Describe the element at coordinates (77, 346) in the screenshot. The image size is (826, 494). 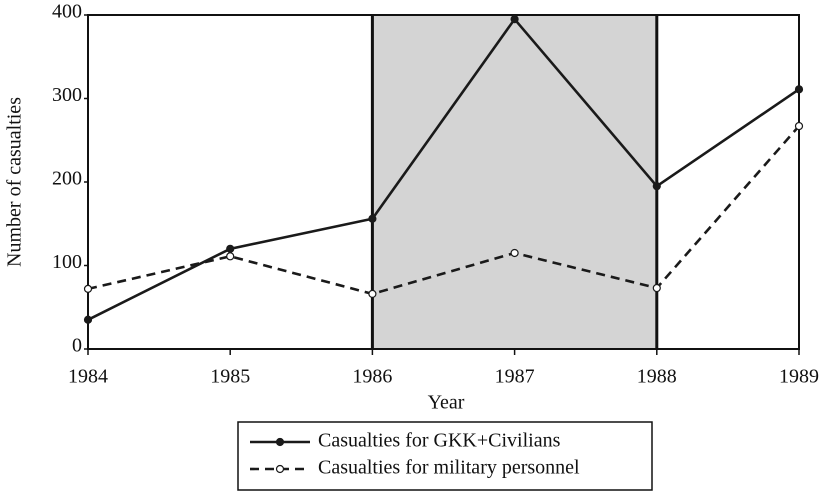
I see `y-tick-label: 0` at that location.